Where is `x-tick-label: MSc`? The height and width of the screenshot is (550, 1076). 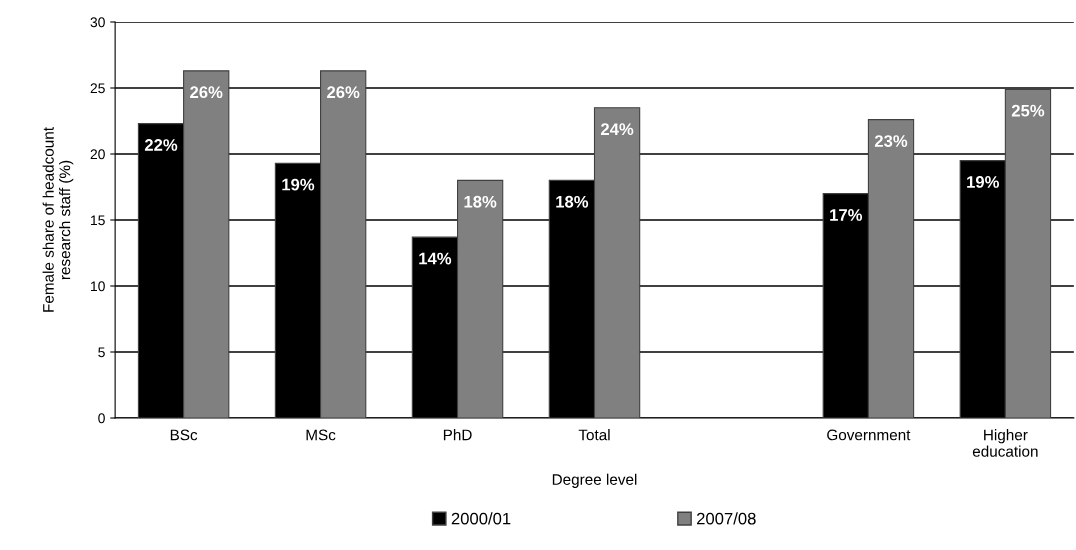
x-tick-label: MSc is located at coordinates (321, 435).